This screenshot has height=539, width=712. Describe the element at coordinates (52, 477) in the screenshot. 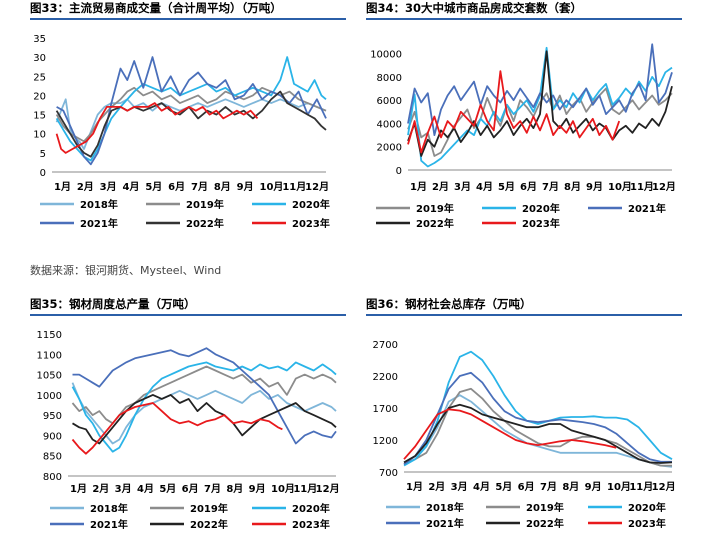

I see `y-tick-label: 800` at that location.